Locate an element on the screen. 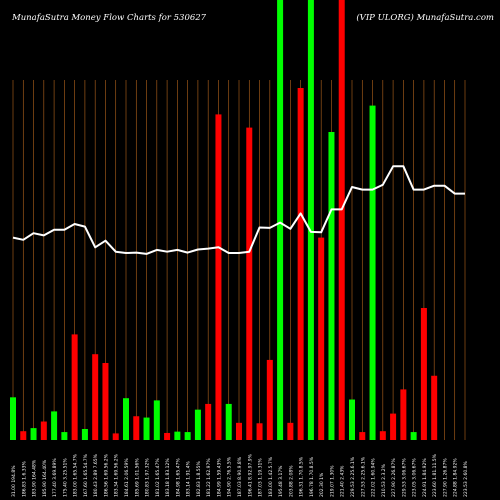 This screenshot has height=500, width=500. x-tick-label: 181.22 1.62.97% is located at coordinates (209, 477).